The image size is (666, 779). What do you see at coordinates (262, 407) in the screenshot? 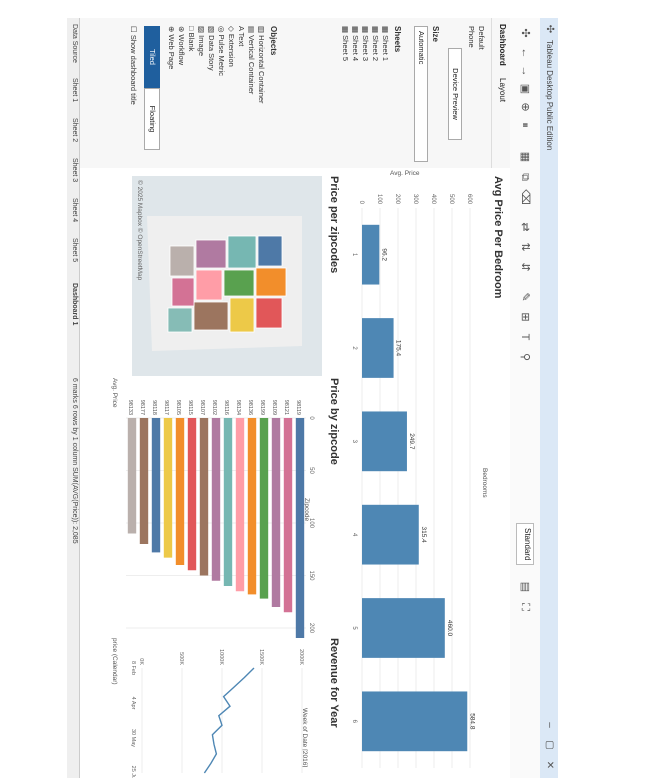
I see `zip-category-label: 98199` at bounding box center [262, 407].